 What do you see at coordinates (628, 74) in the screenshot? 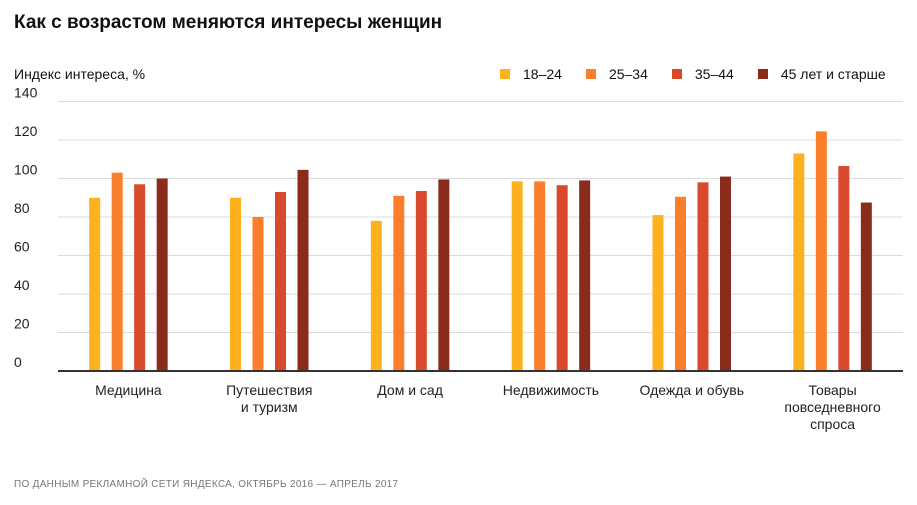
I see `legend-label: 25–34` at bounding box center [628, 74].